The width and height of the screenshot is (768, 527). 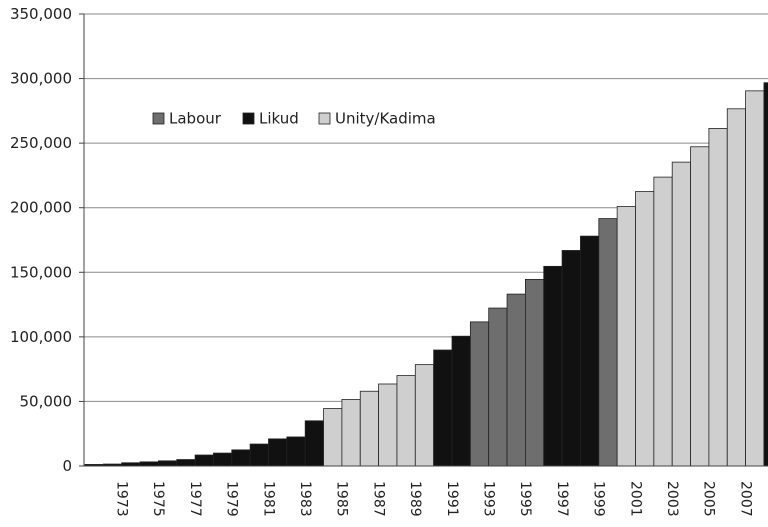 I want to click on bar-1994, so click(x=498, y=387).